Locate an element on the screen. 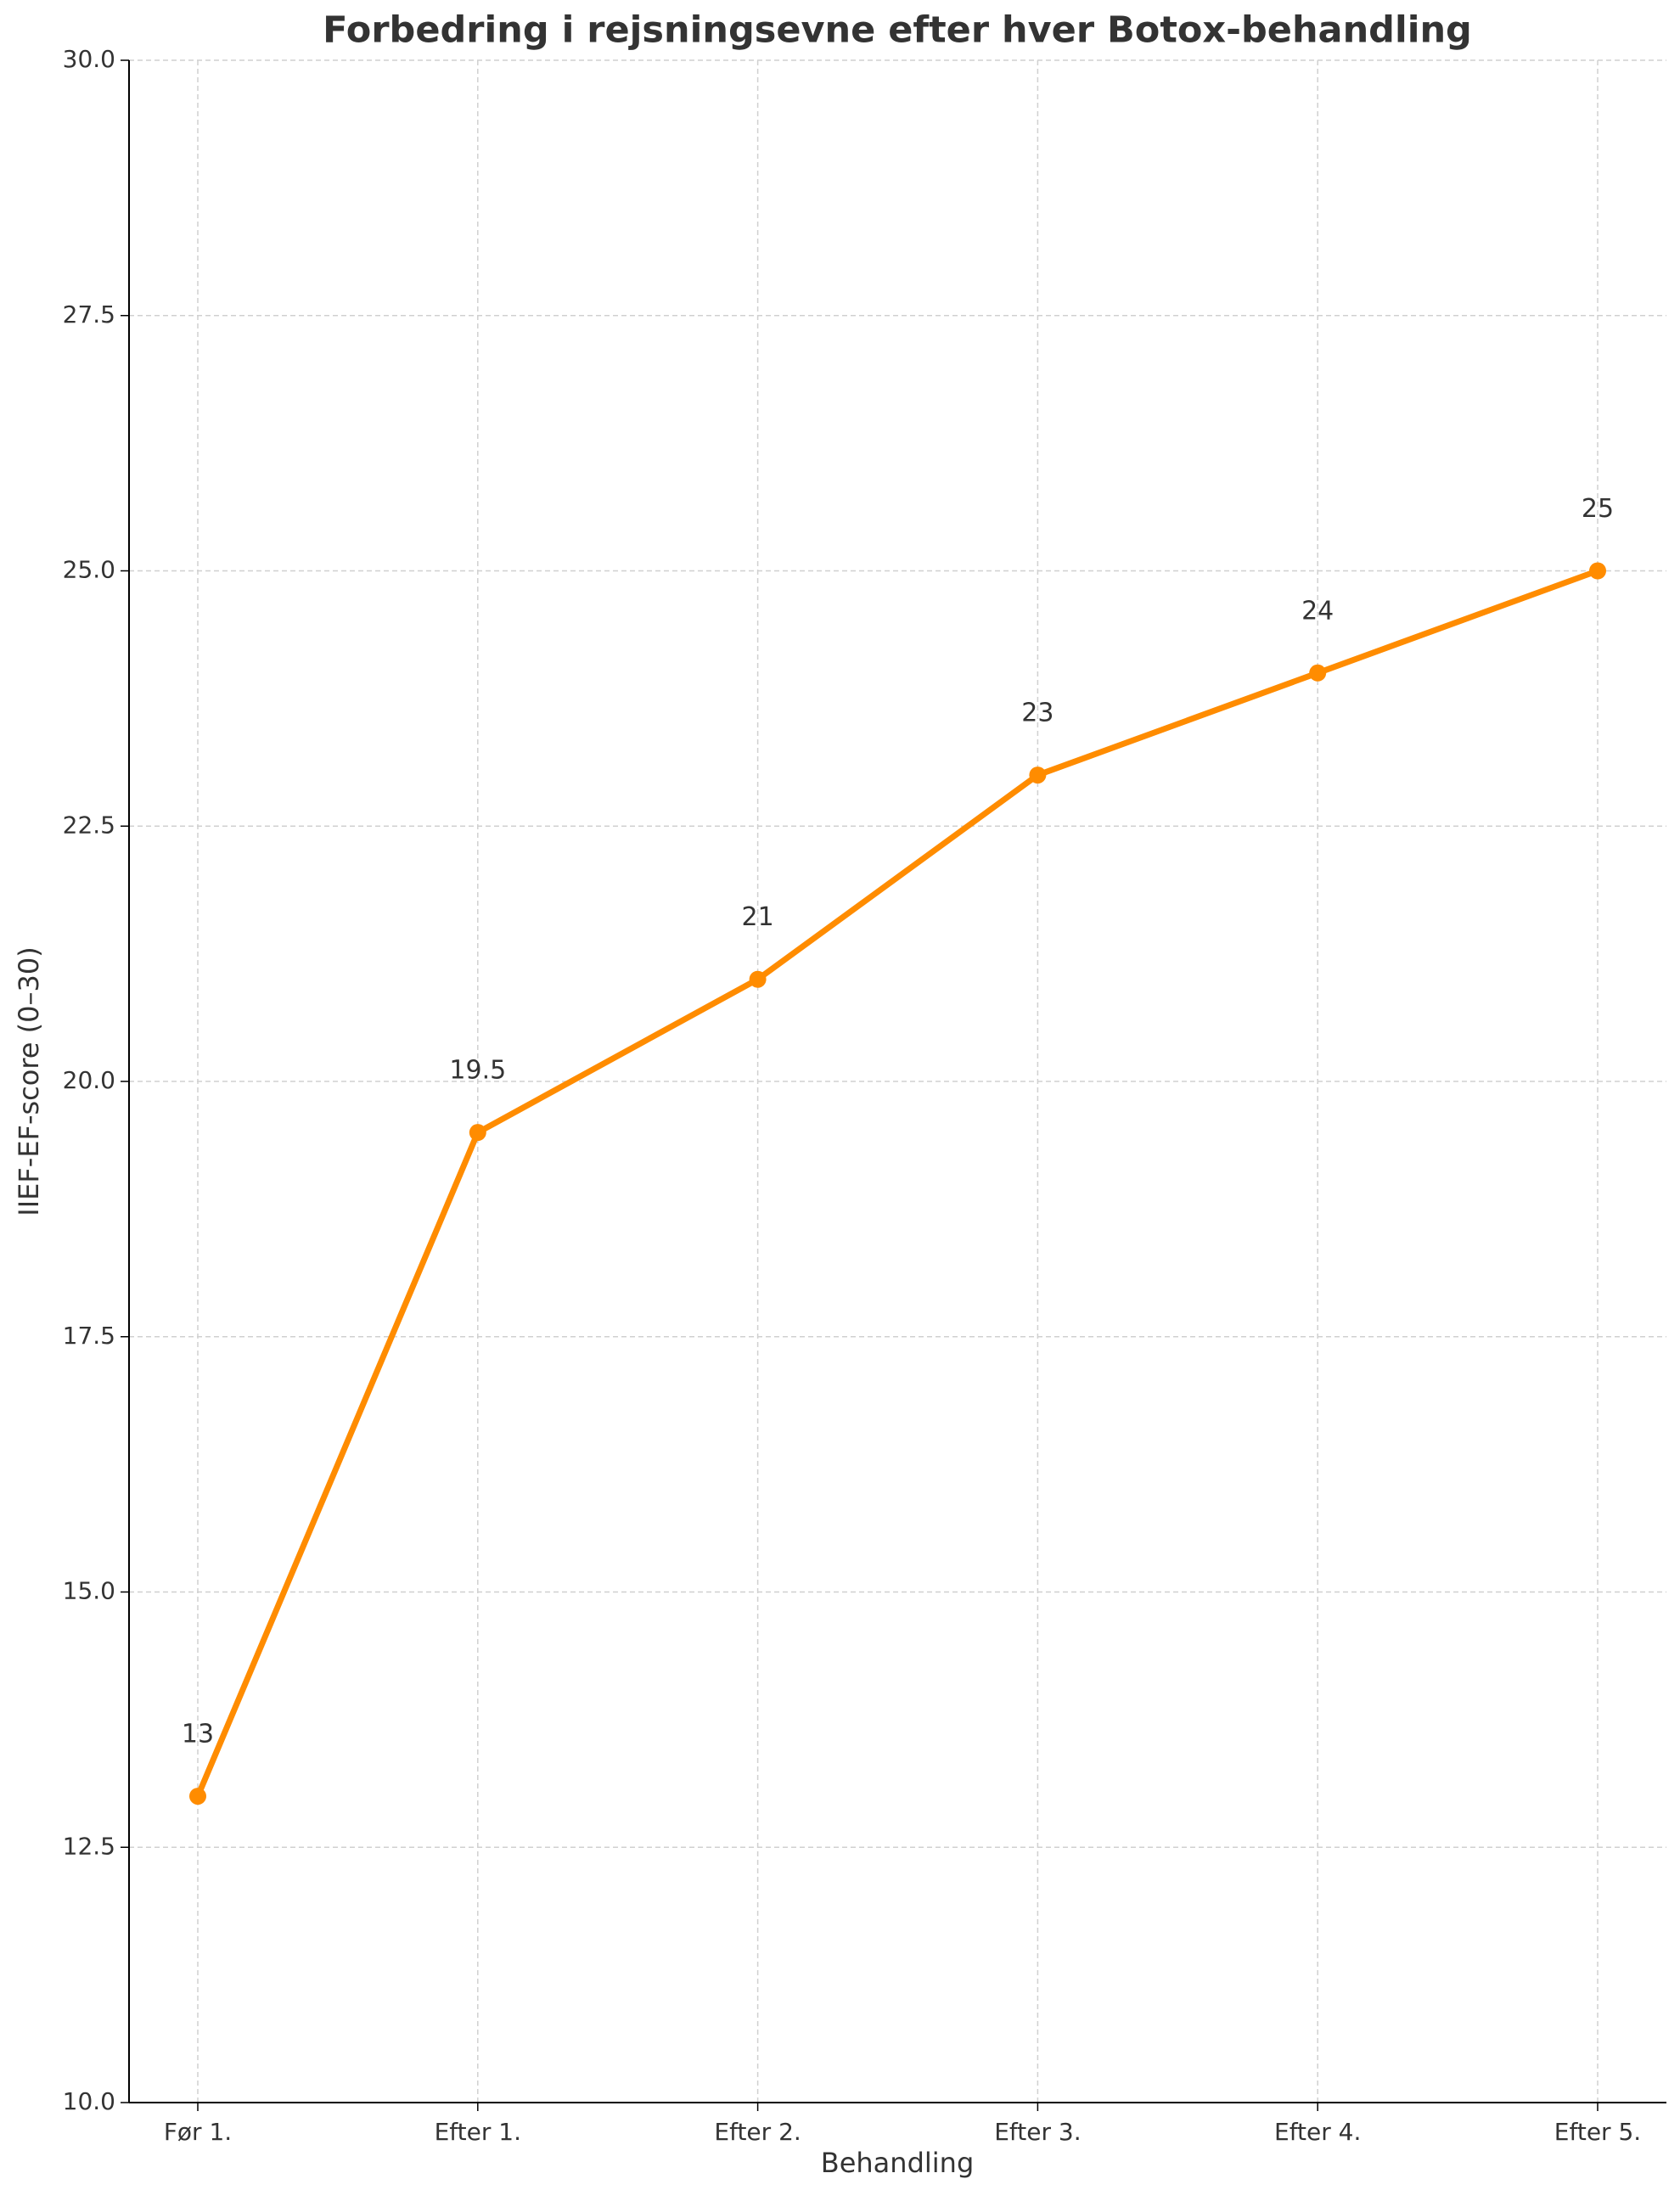 Image resolution: width=1680 pixels, height=2190 pixels. x-tick-label: Efter 4. is located at coordinates (1317, 2132).